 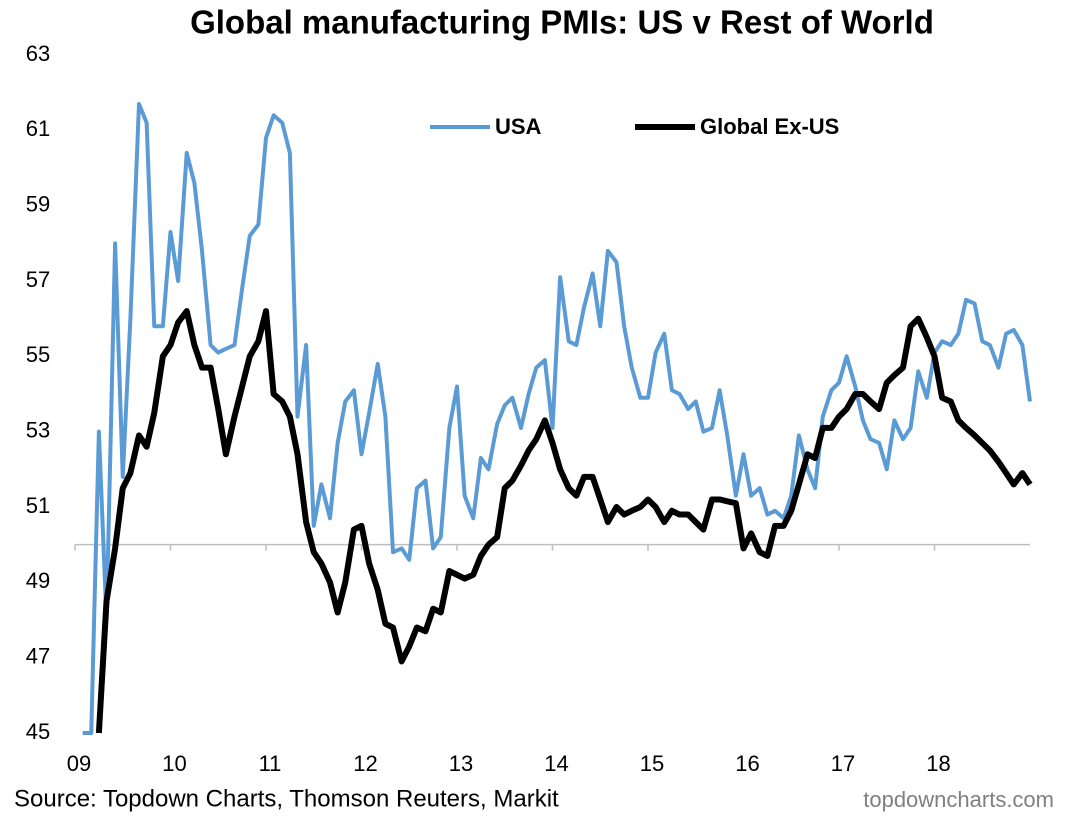 What do you see at coordinates (174, 763) in the screenshot?
I see `x-tick-label: 10` at bounding box center [174, 763].